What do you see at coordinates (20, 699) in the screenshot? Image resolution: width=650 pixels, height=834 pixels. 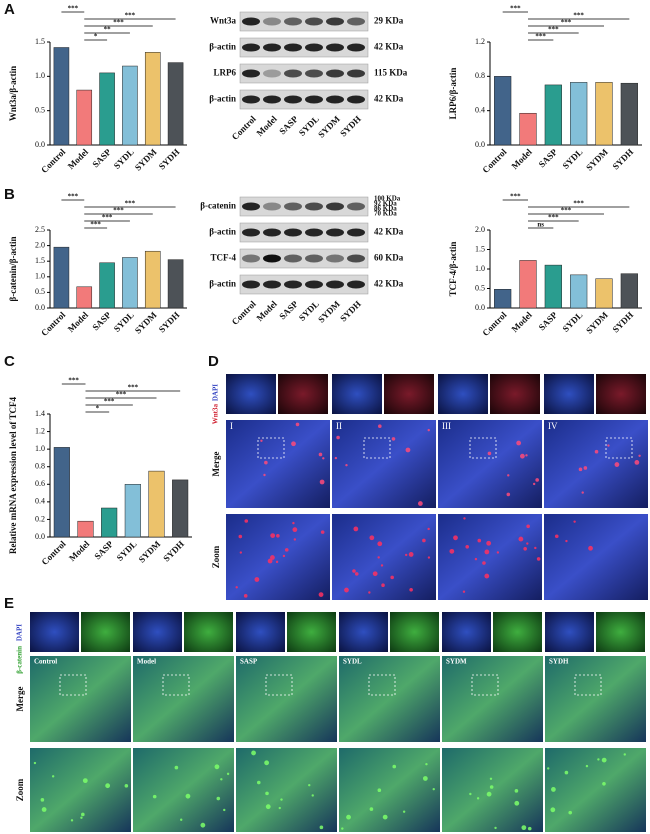 I see `row-label: Merge` at bounding box center [20, 699].